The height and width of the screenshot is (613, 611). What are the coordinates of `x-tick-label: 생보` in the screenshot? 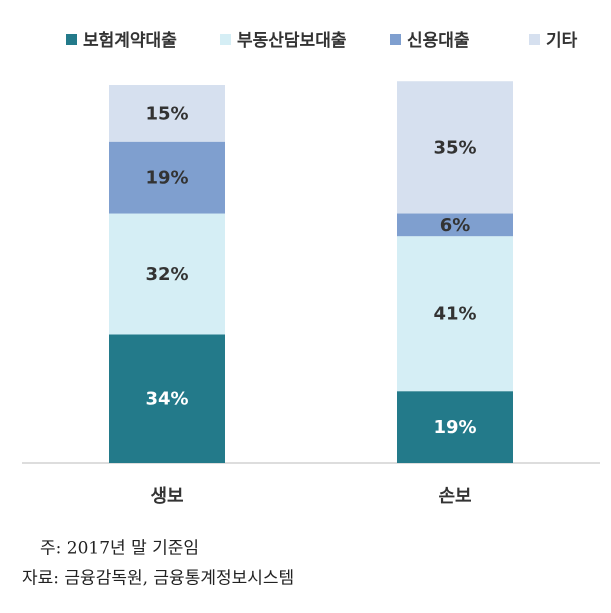 It's located at (166, 496).